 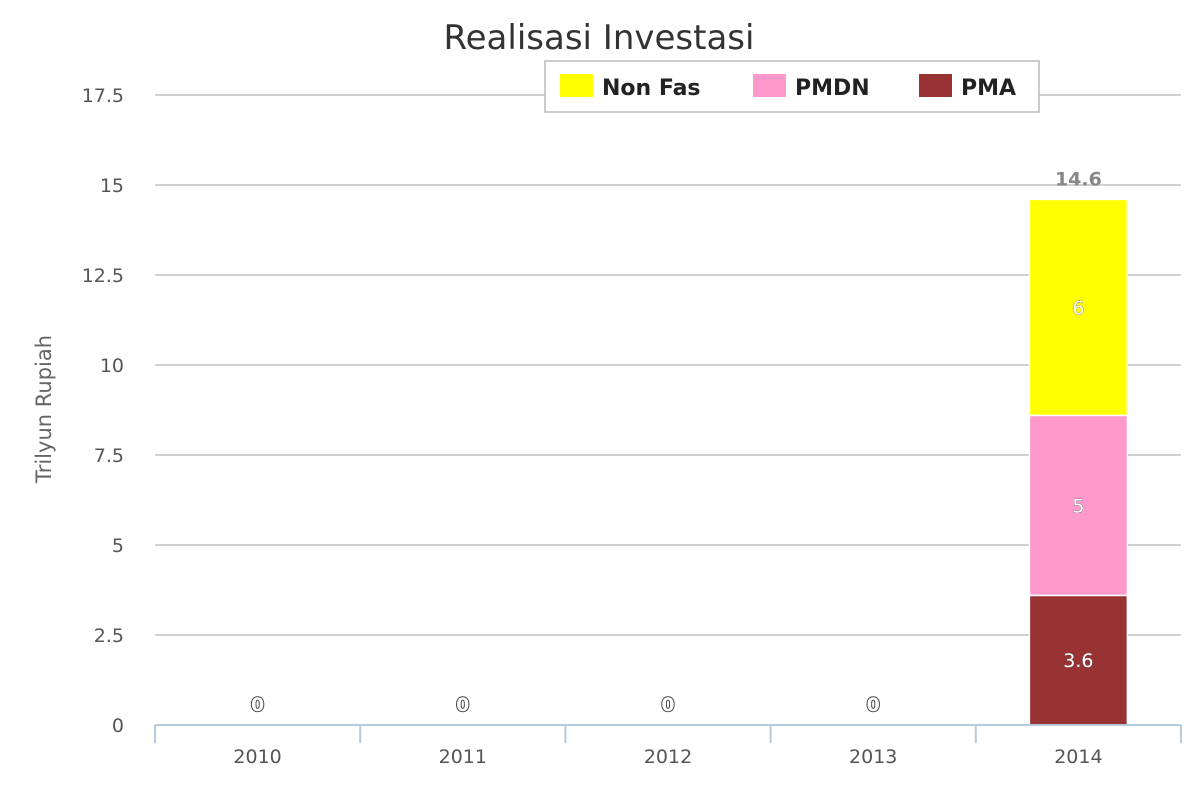 I want to click on y-tick-label: 5, so click(x=118, y=546).